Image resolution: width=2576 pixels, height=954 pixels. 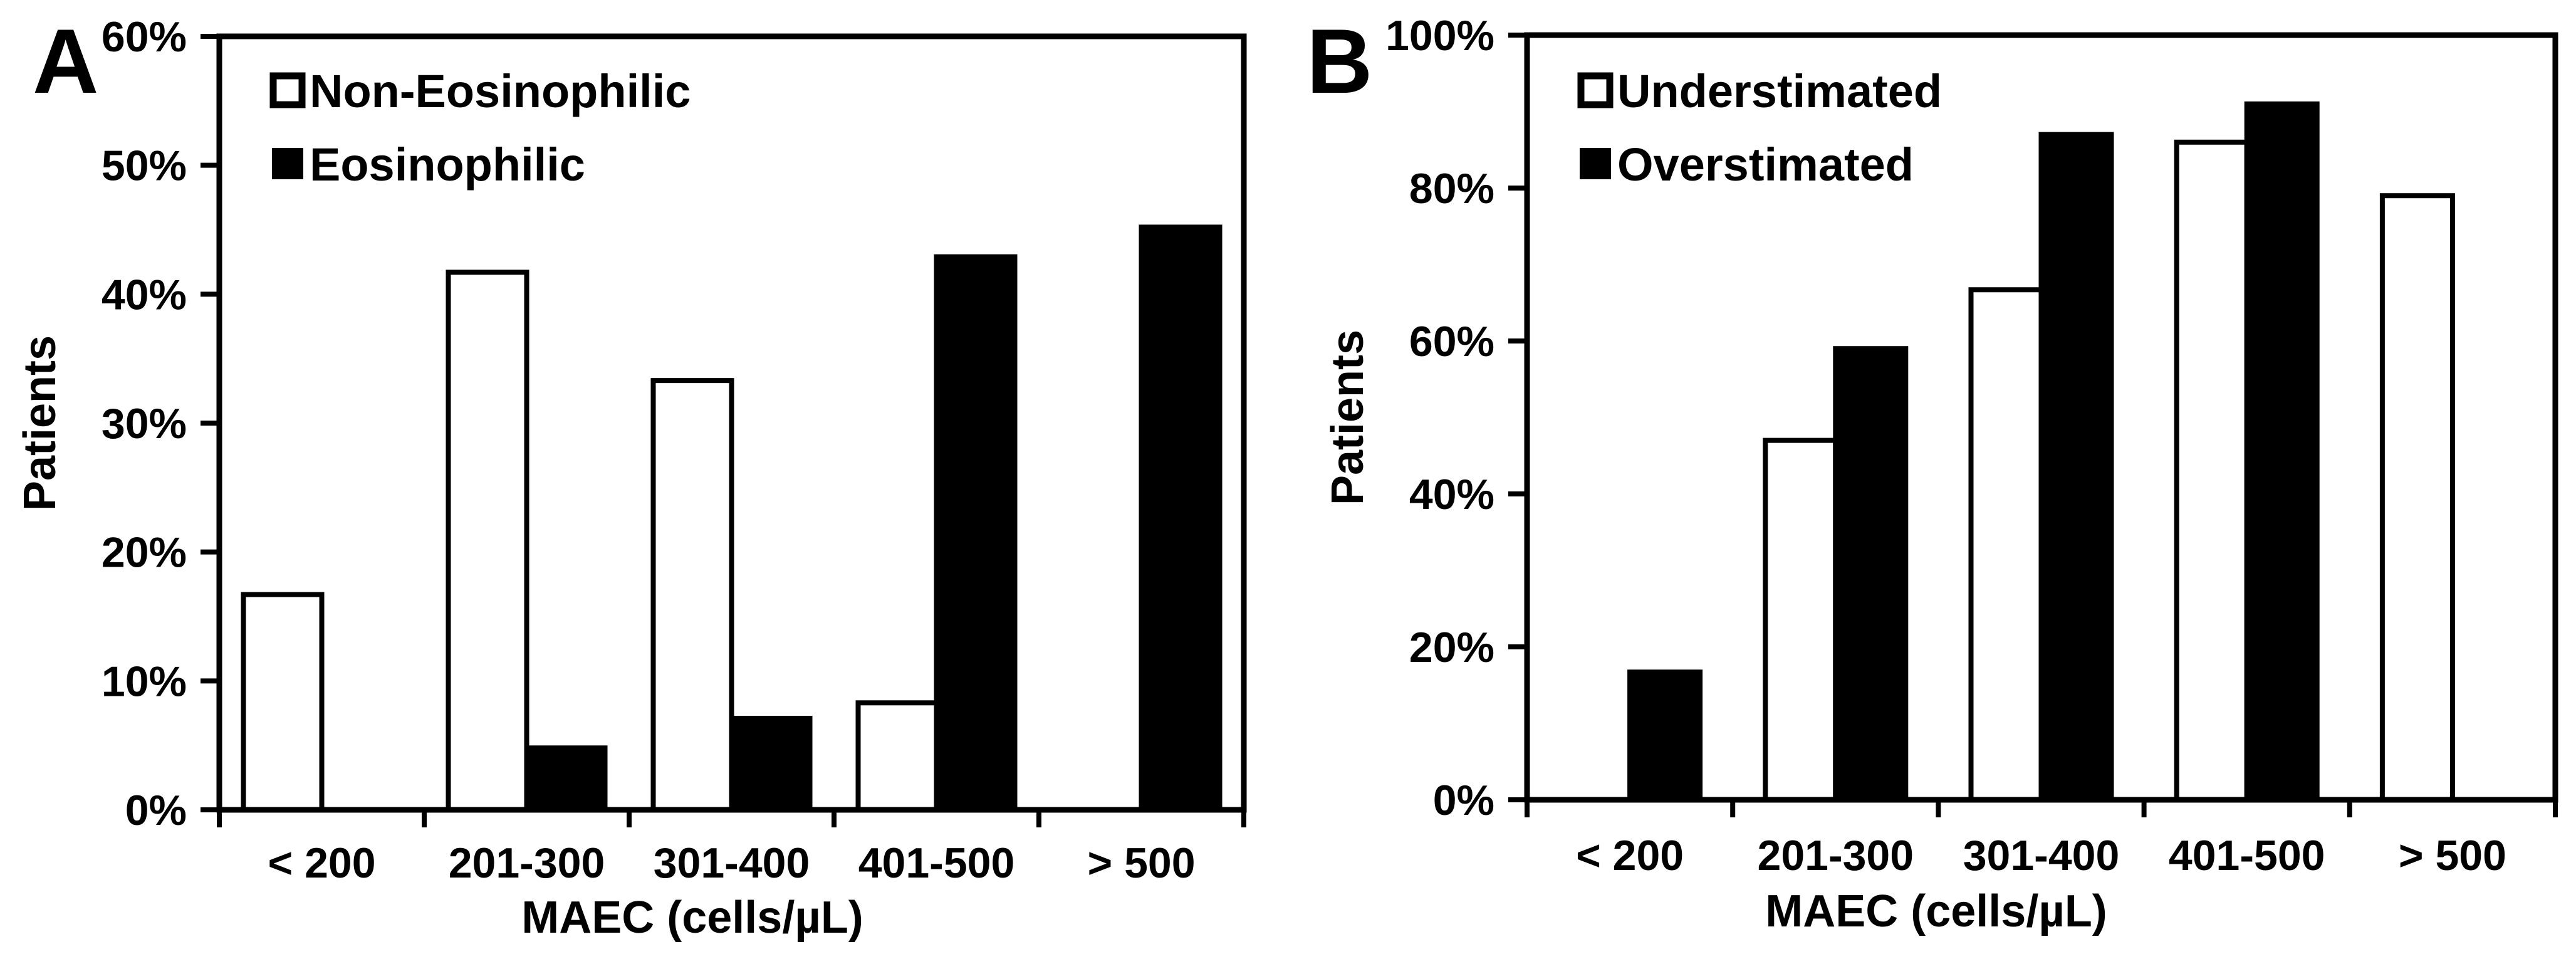 What do you see at coordinates (144, 424) in the screenshot?
I see `y-tick-label: 30%` at bounding box center [144, 424].